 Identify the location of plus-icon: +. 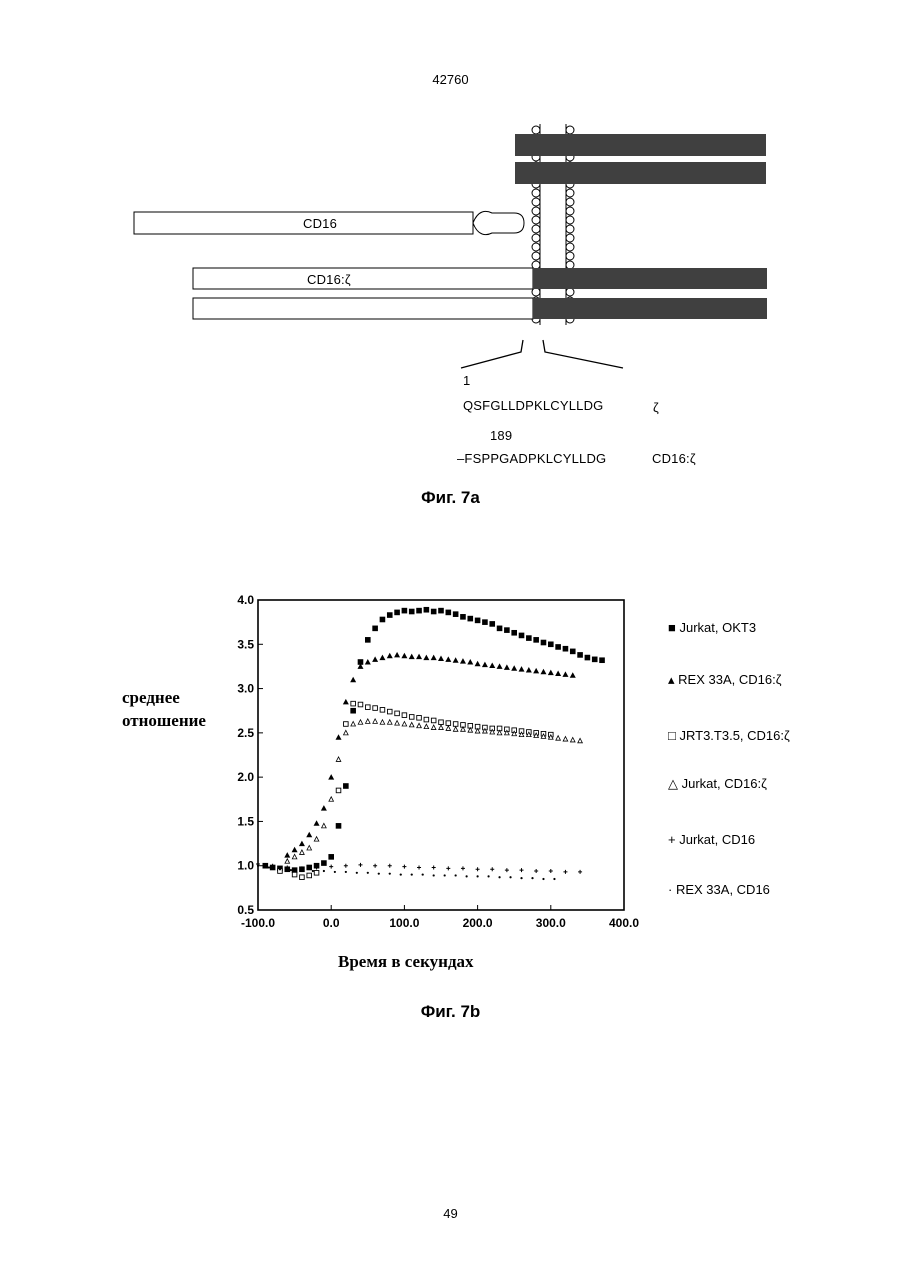
(672, 839).